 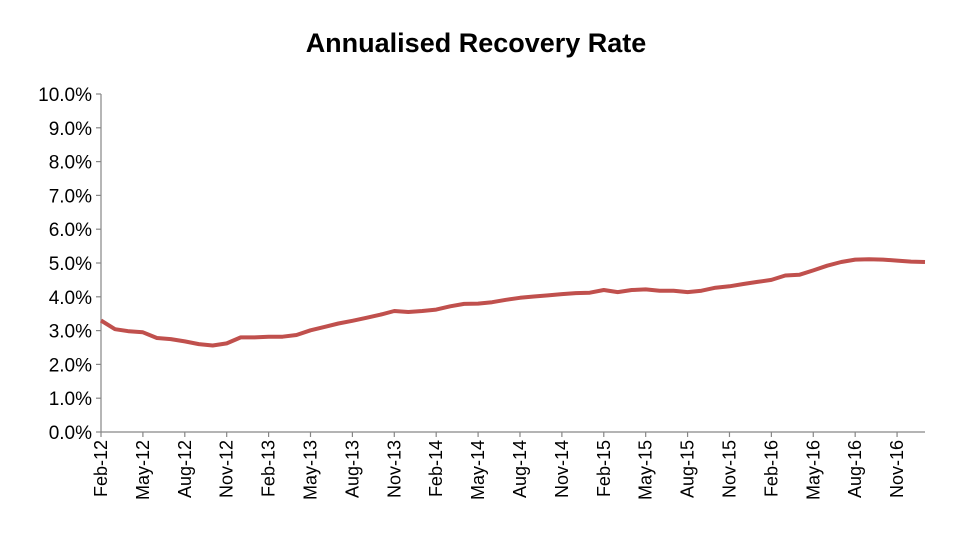 I want to click on x-tick-label: Nov-12, so click(x=227, y=469).